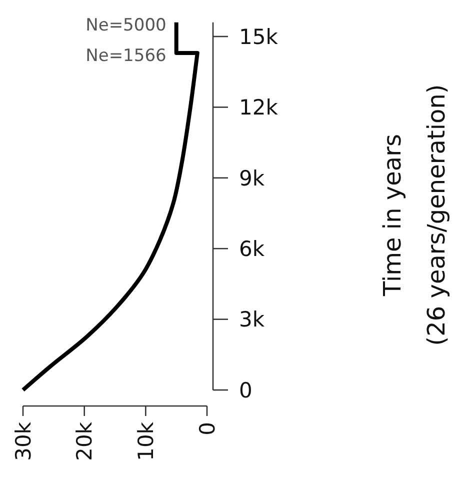 The width and height of the screenshot is (457, 482). Describe the element at coordinates (252, 248) in the screenshot. I see `y-tick-label: 6k` at that location.